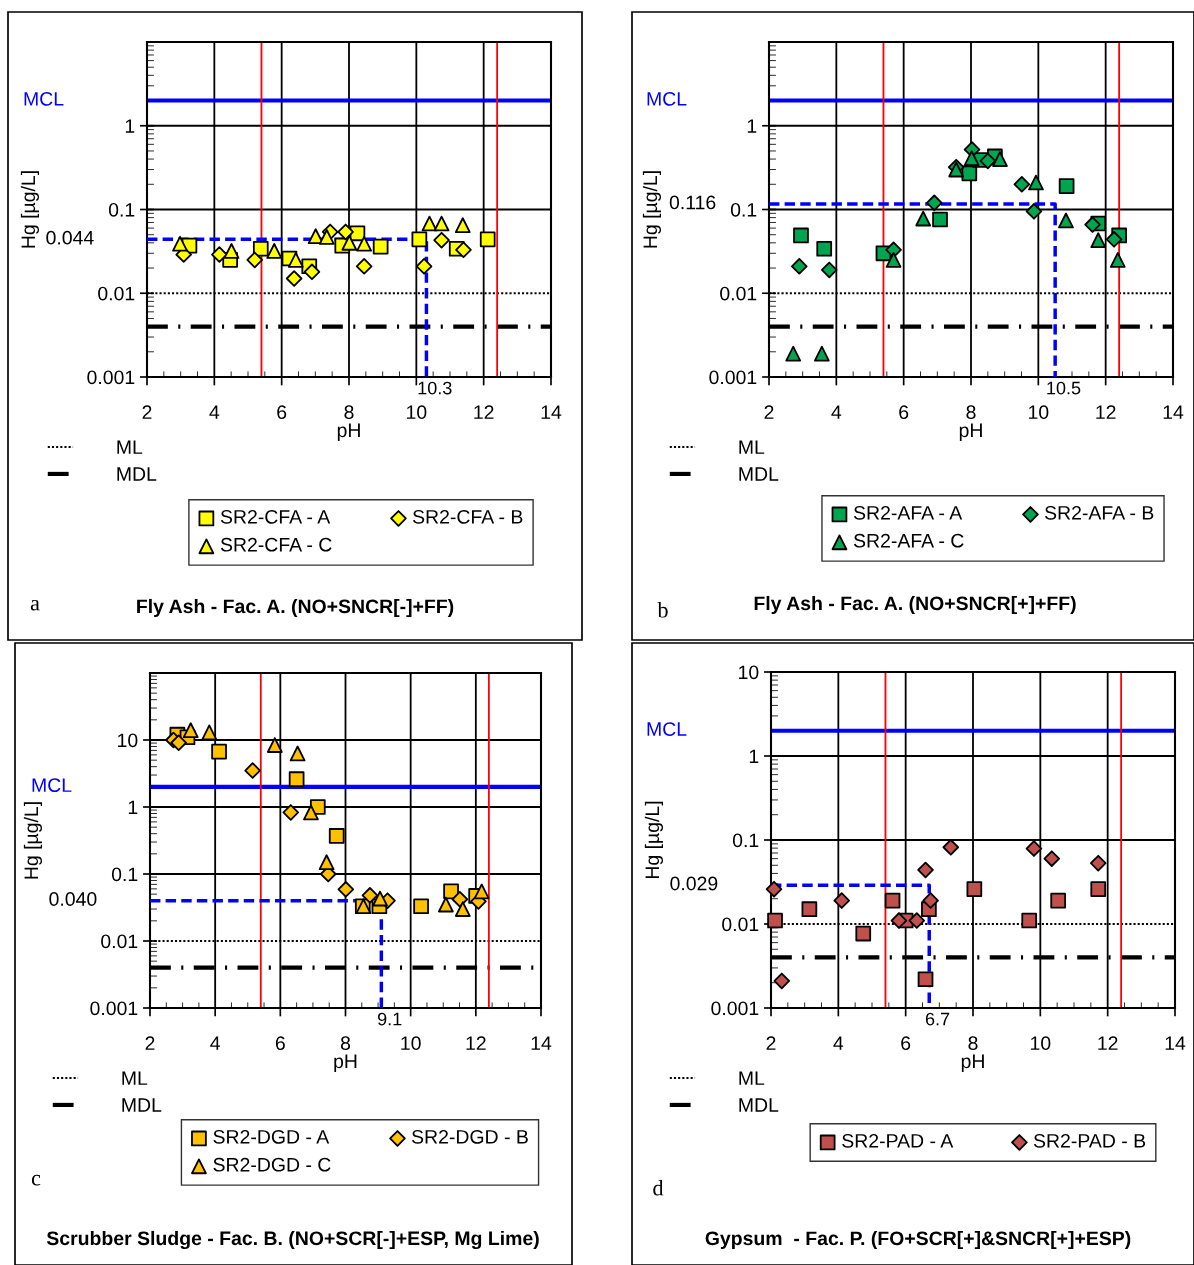 The image size is (1194, 1265). I want to click on legend-label: SR2-AFA - C, so click(908, 540).